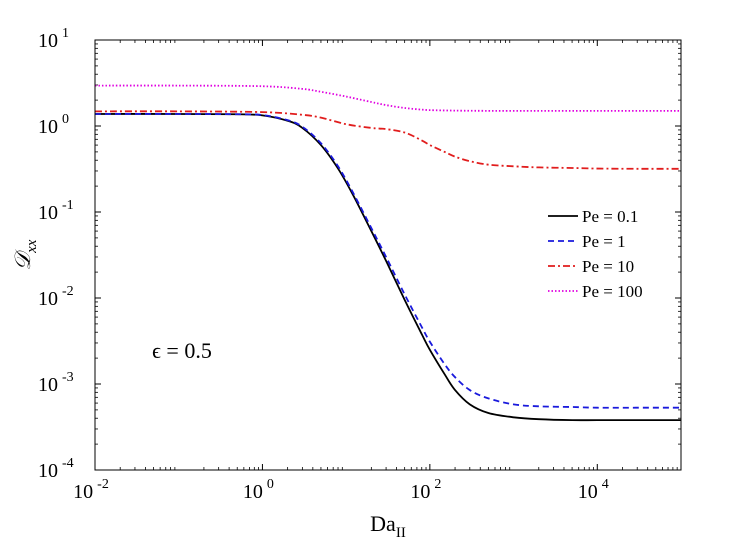 This screenshot has height=544, width=747. I want to click on y-tick-label: 10 0, so click(53, 125).